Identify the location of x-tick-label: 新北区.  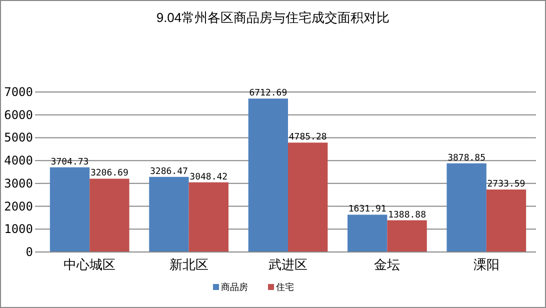
(188, 264).